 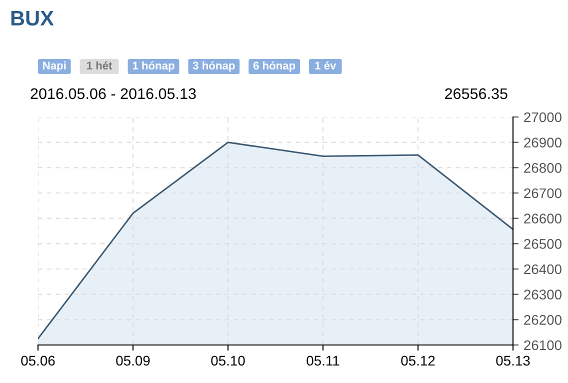 What do you see at coordinates (476, 94) in the screenshot?
I see `text: 26556.35` at bounding box center [476, 94].